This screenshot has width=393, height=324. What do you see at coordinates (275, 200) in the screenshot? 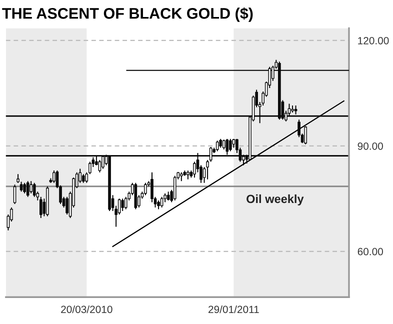
I see `annotation: Oil weekly` at bounding box center [275, 200].